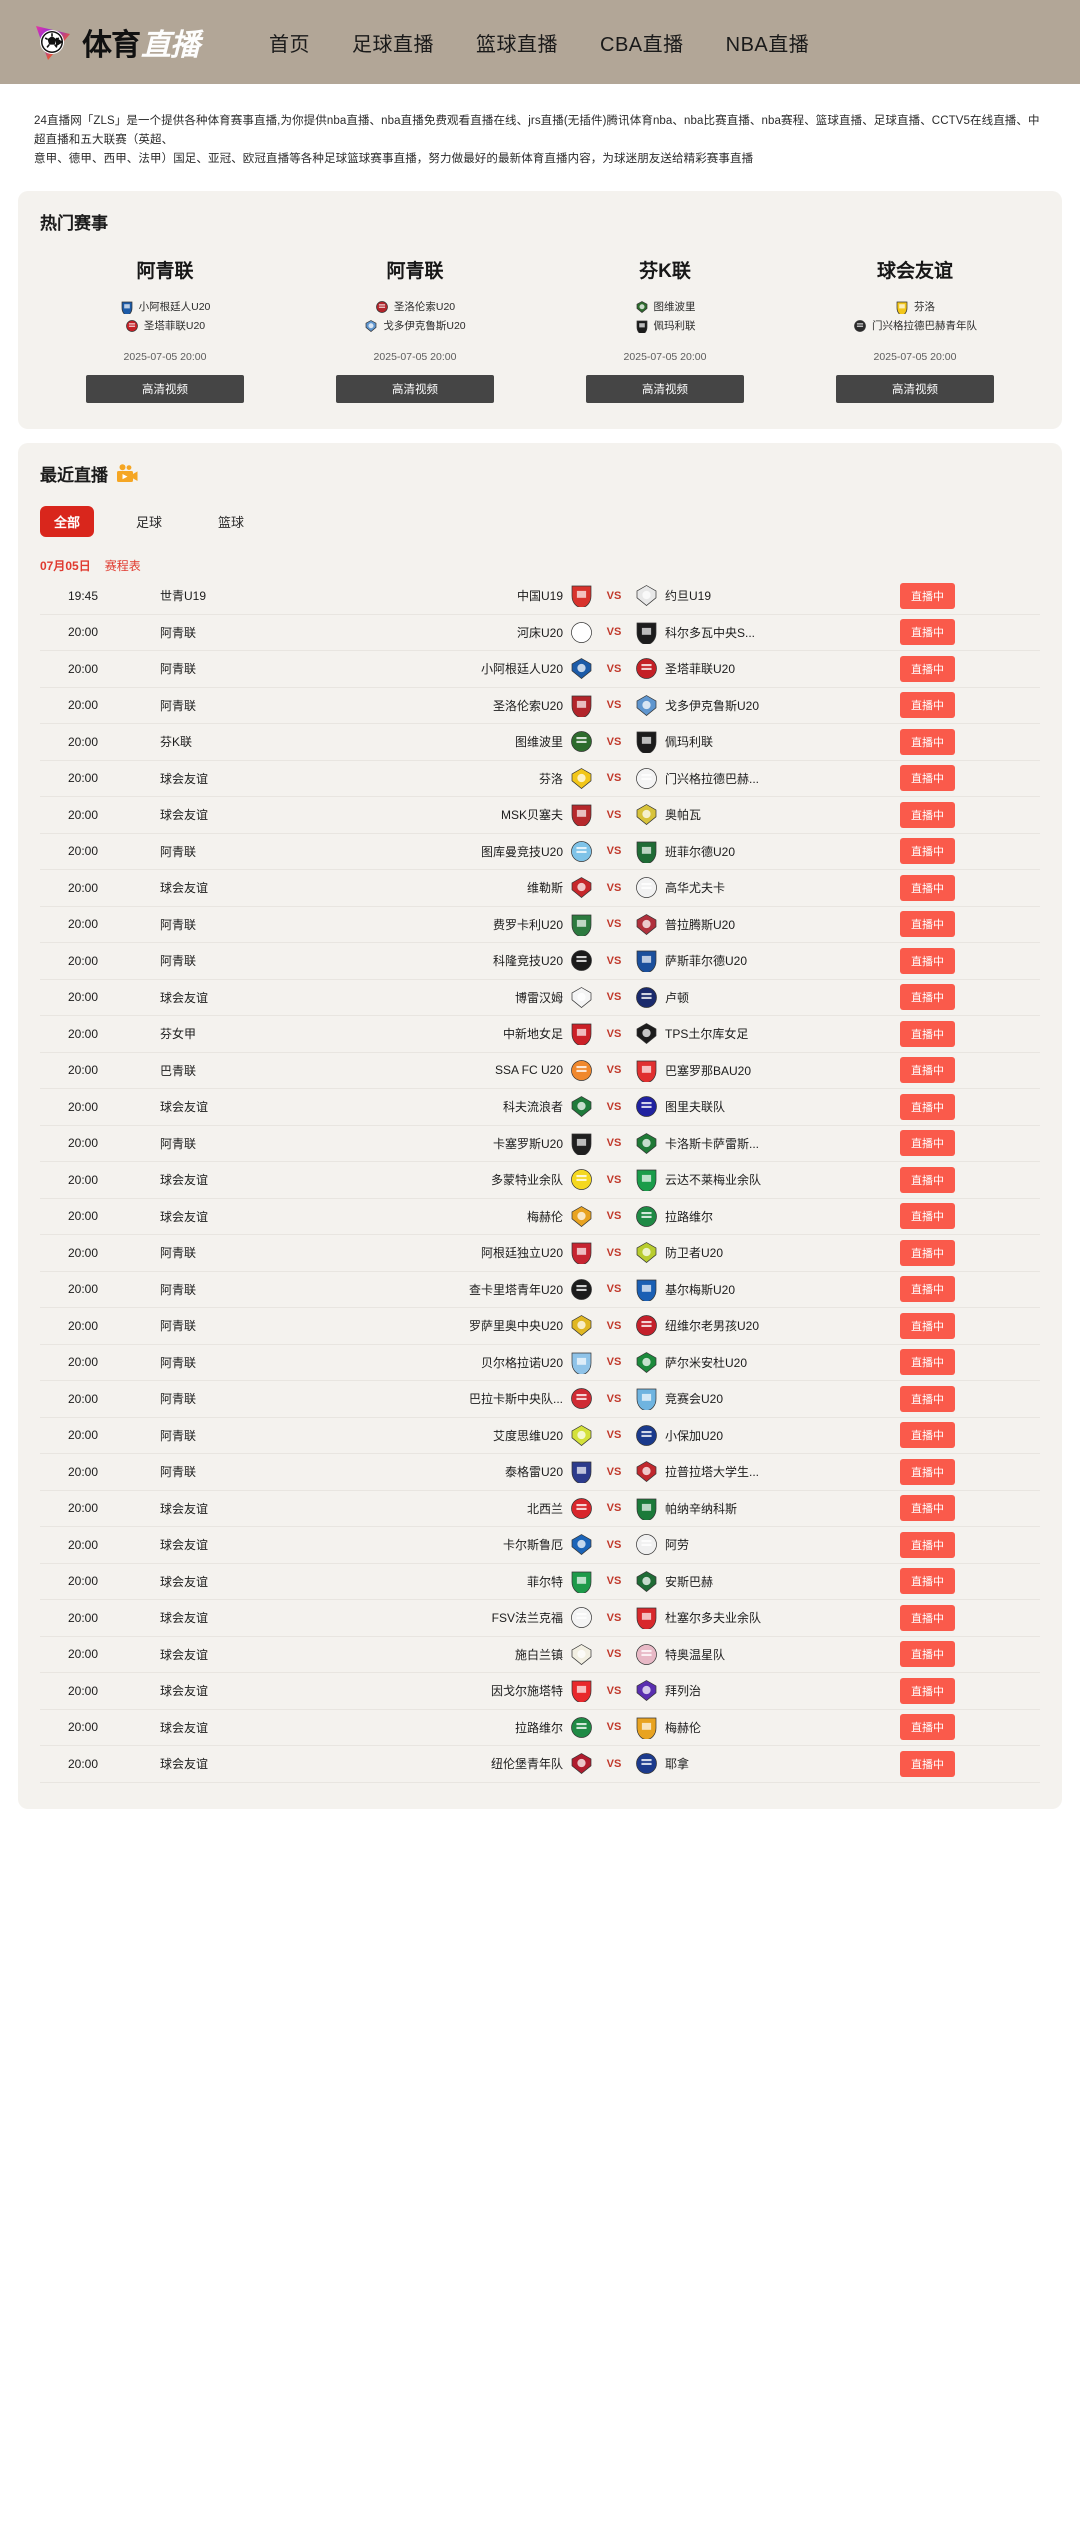 The image size is (1080, 2534). What do you see at coordinates (540, 1509) in the screenshot?
I see `match-row: 20:00 球会友谊 北西兰 VS 帕纳辛纳科斯 直播中` at bounding box center [540, 1509].